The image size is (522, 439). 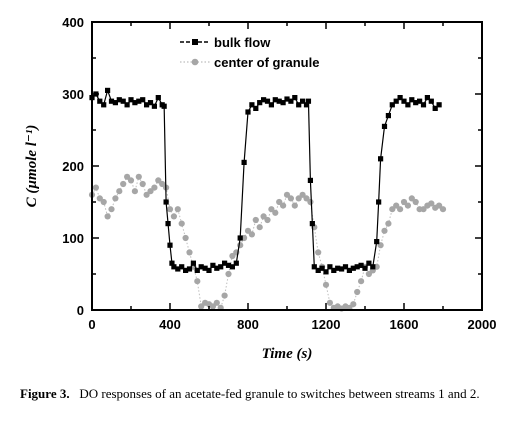 I want to click on legend-marker-center-of-granule, so click(x=195, y=62).